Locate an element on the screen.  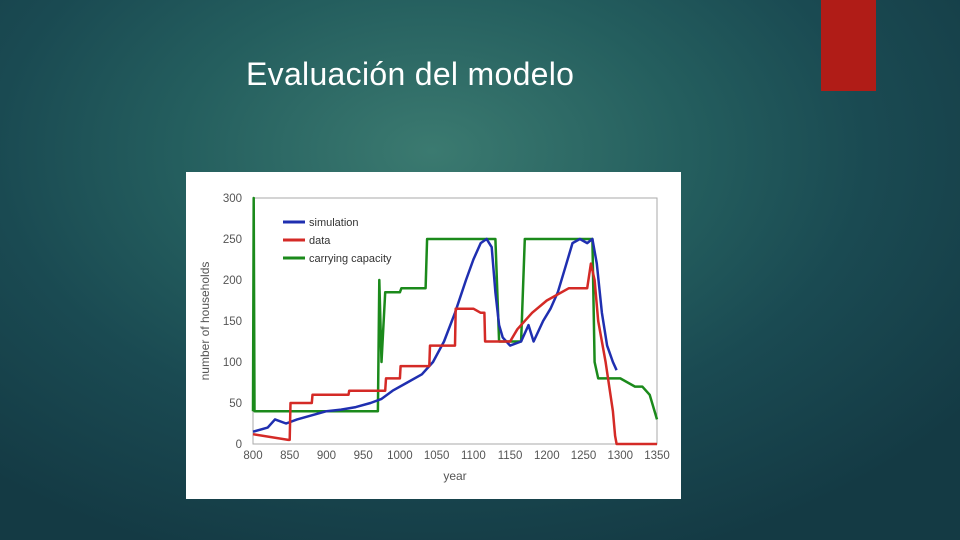
y-tick-label: 0 is located at coordinates (239, 445).